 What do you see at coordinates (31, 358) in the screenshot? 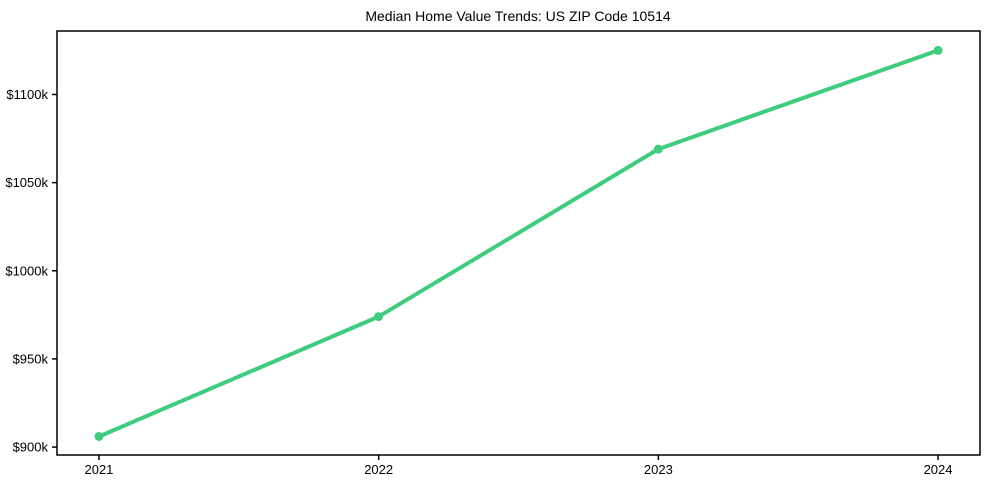
I see `y-tick-label: $950k` at bounding box center [31, 358].